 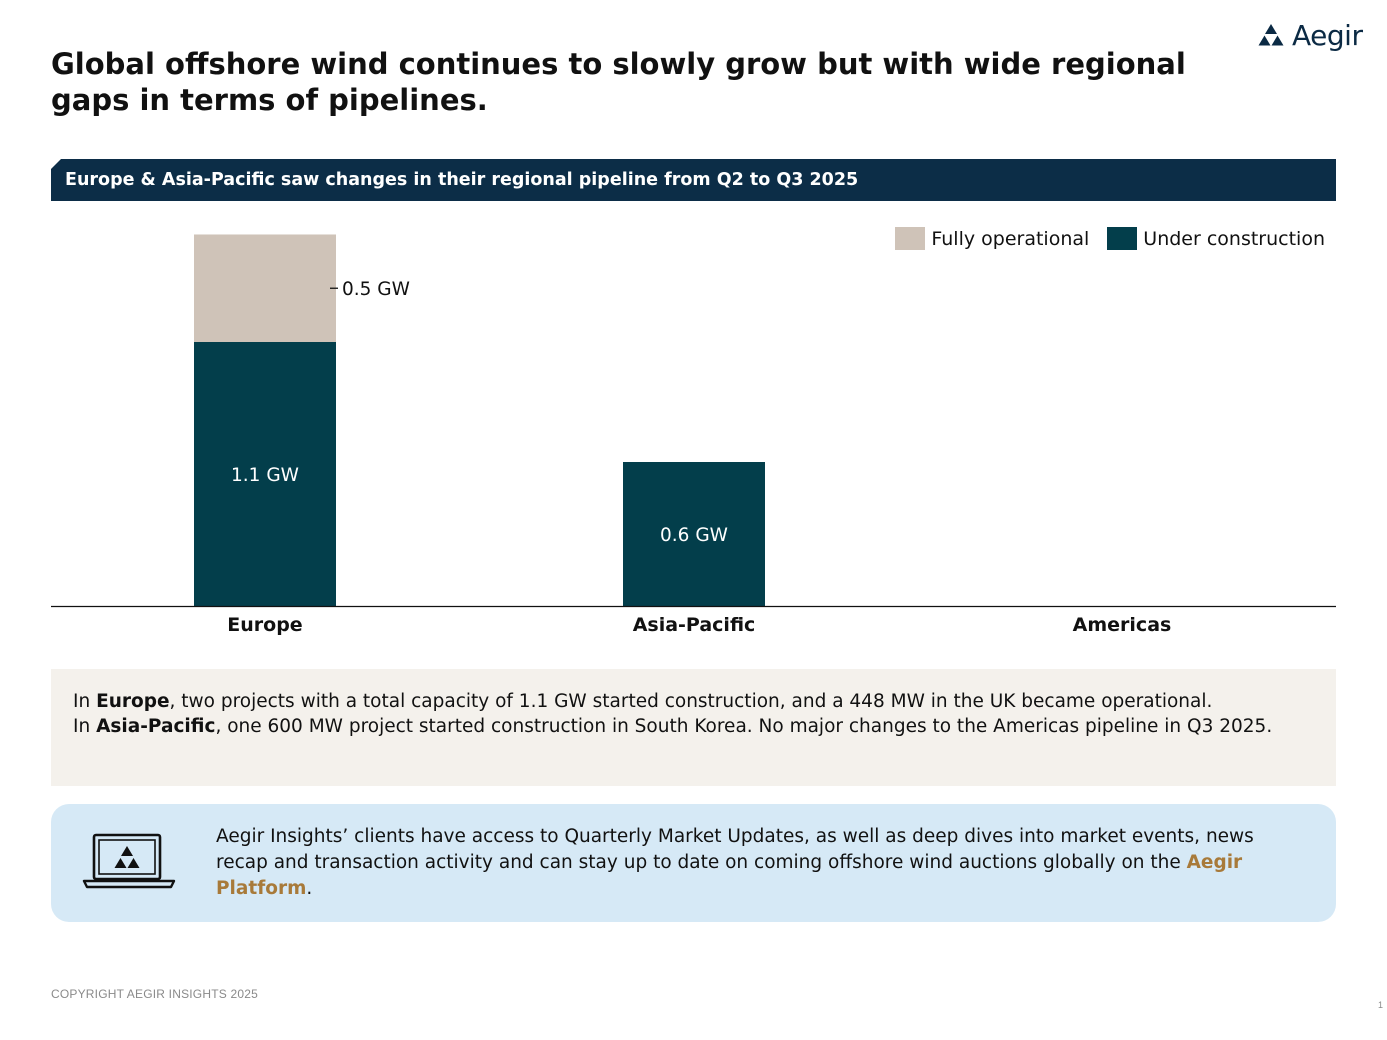 What do you see at coordinates (1122, 238) in the screenshot?
I see `legend-swatch-under-construction` at bounding box center [1122, 238].